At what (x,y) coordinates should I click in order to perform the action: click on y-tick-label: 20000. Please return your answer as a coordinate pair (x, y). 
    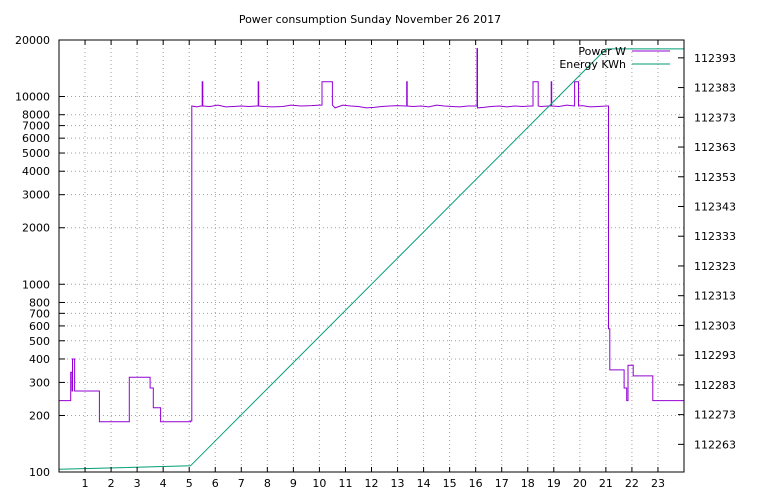
    Looking at the image, I should click on (32, 40).